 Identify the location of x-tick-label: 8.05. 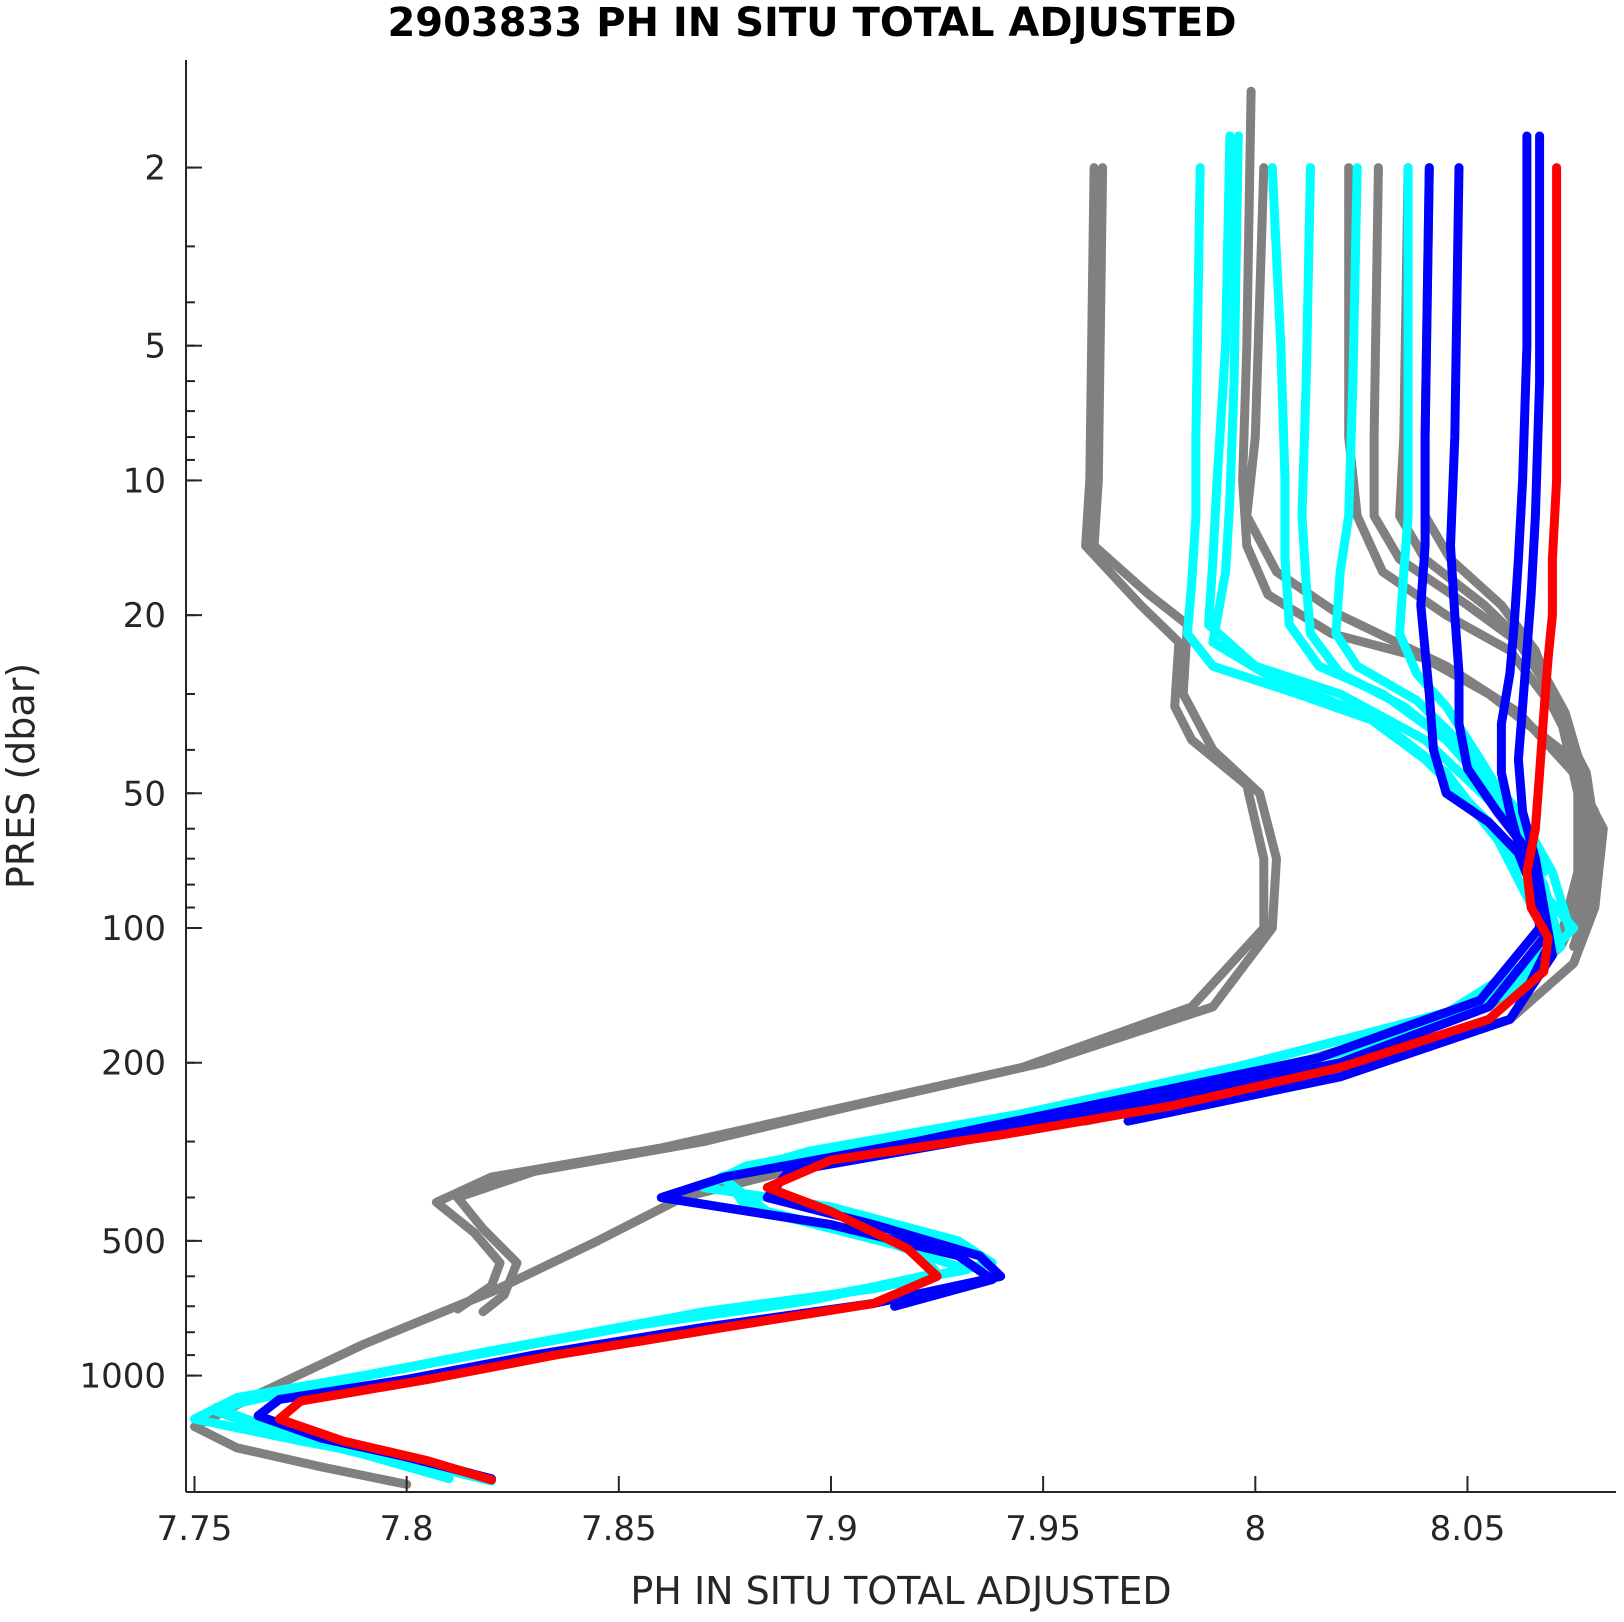
(1468, 1529).